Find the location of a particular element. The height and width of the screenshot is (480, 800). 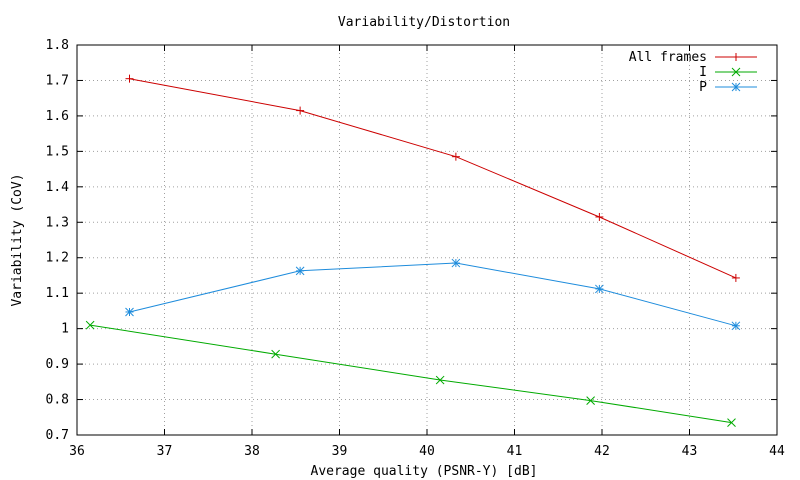

y-tick-label: 1.1 is located at coordinates (57, 293).